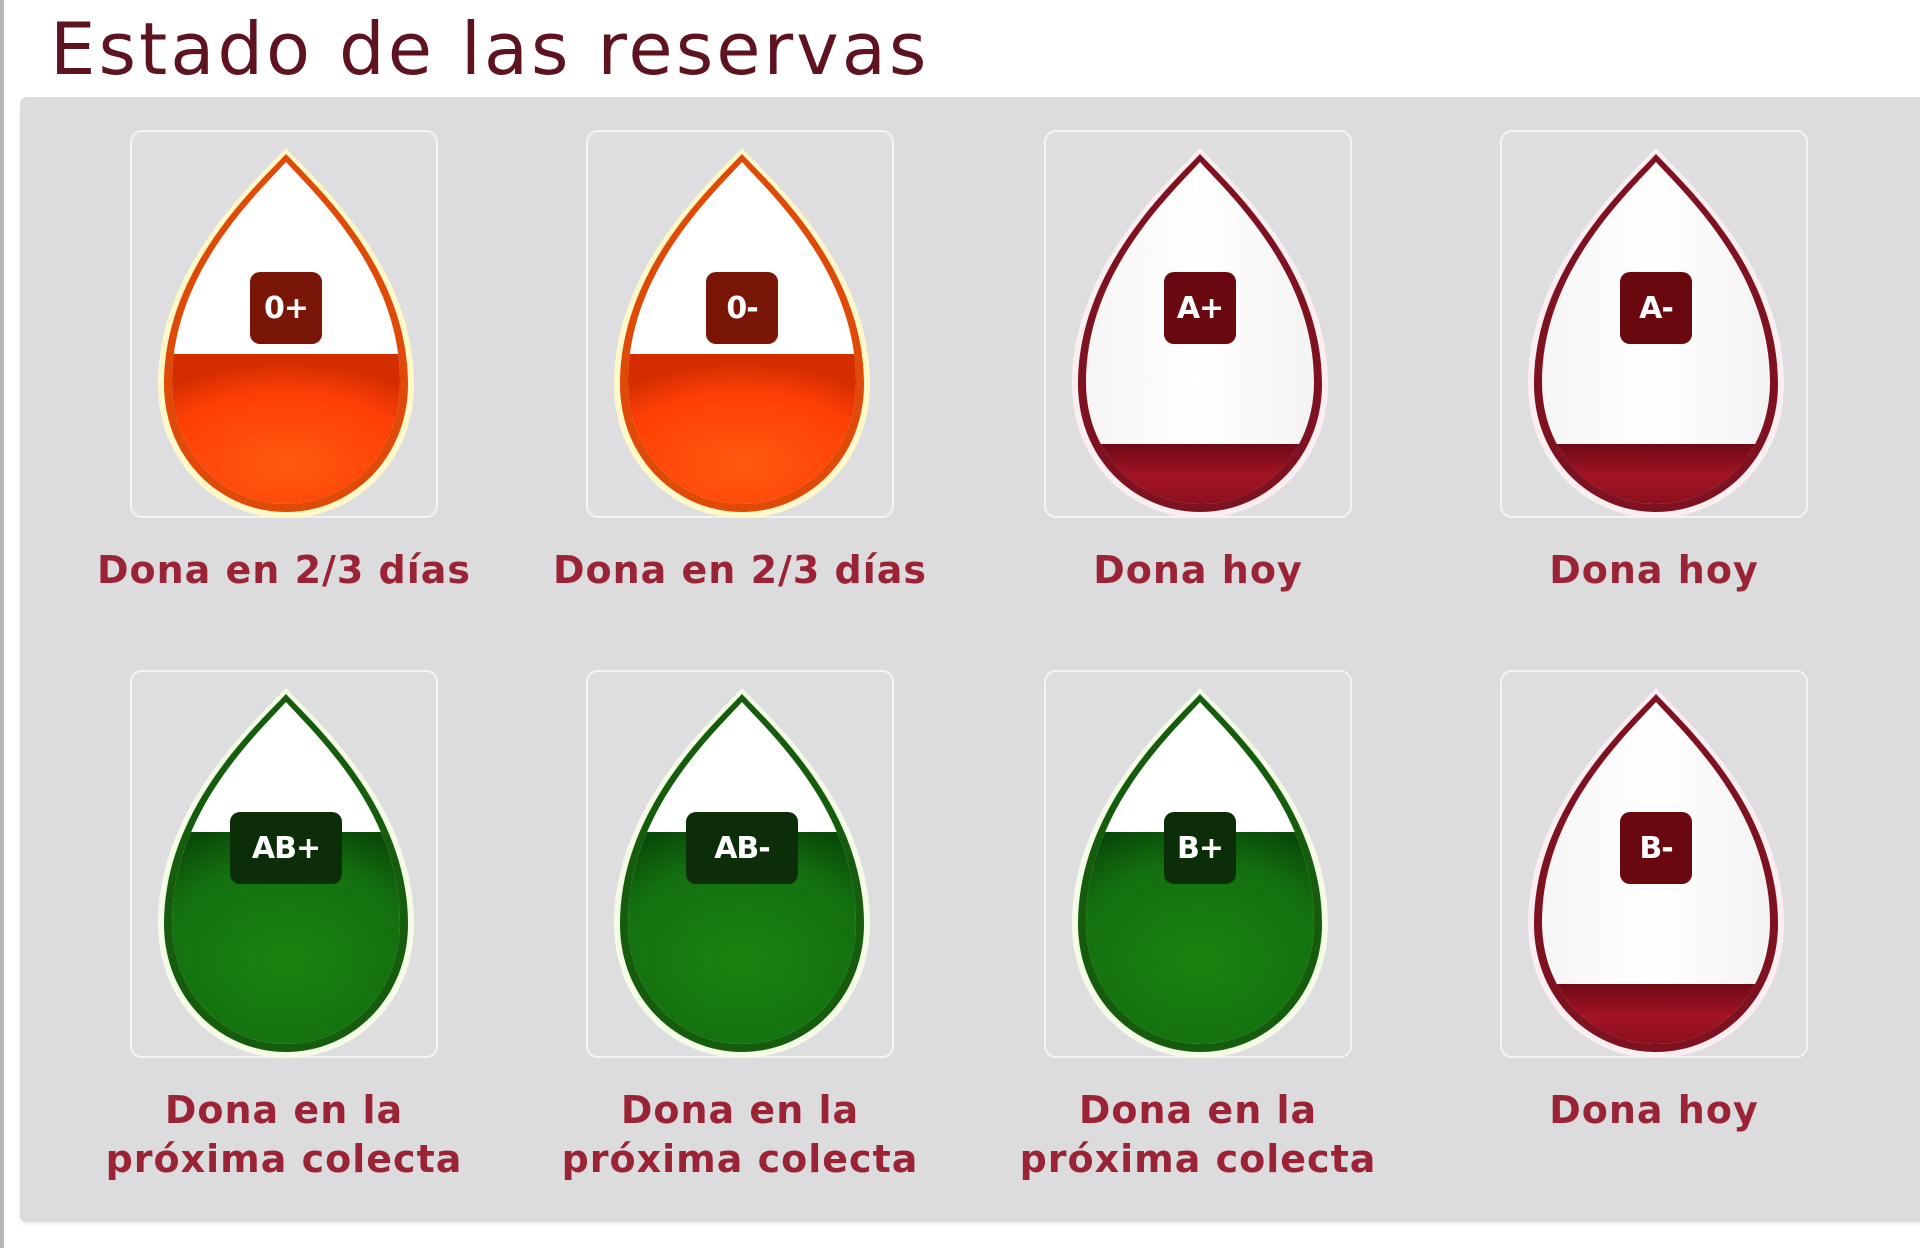  I want to click on blood-type-badge: B+, so click(1200, 848).